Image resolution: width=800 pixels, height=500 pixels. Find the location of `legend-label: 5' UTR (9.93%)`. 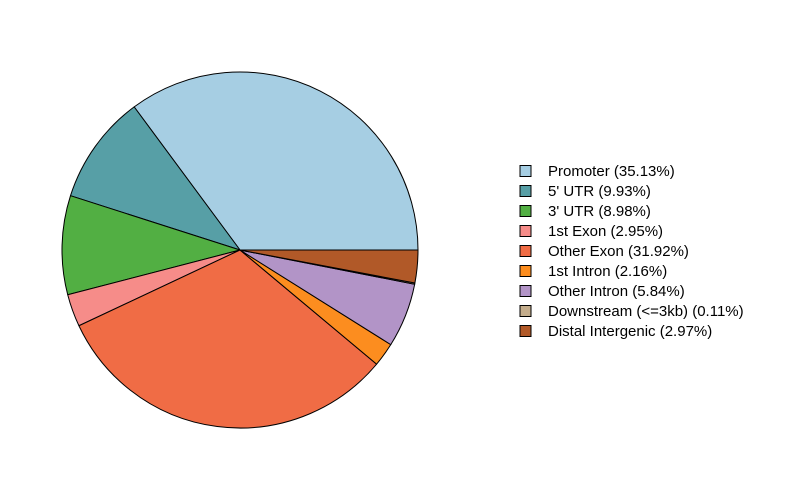

legend-label: 5' UTR (9.93%) is located at coordinates (599, 191).